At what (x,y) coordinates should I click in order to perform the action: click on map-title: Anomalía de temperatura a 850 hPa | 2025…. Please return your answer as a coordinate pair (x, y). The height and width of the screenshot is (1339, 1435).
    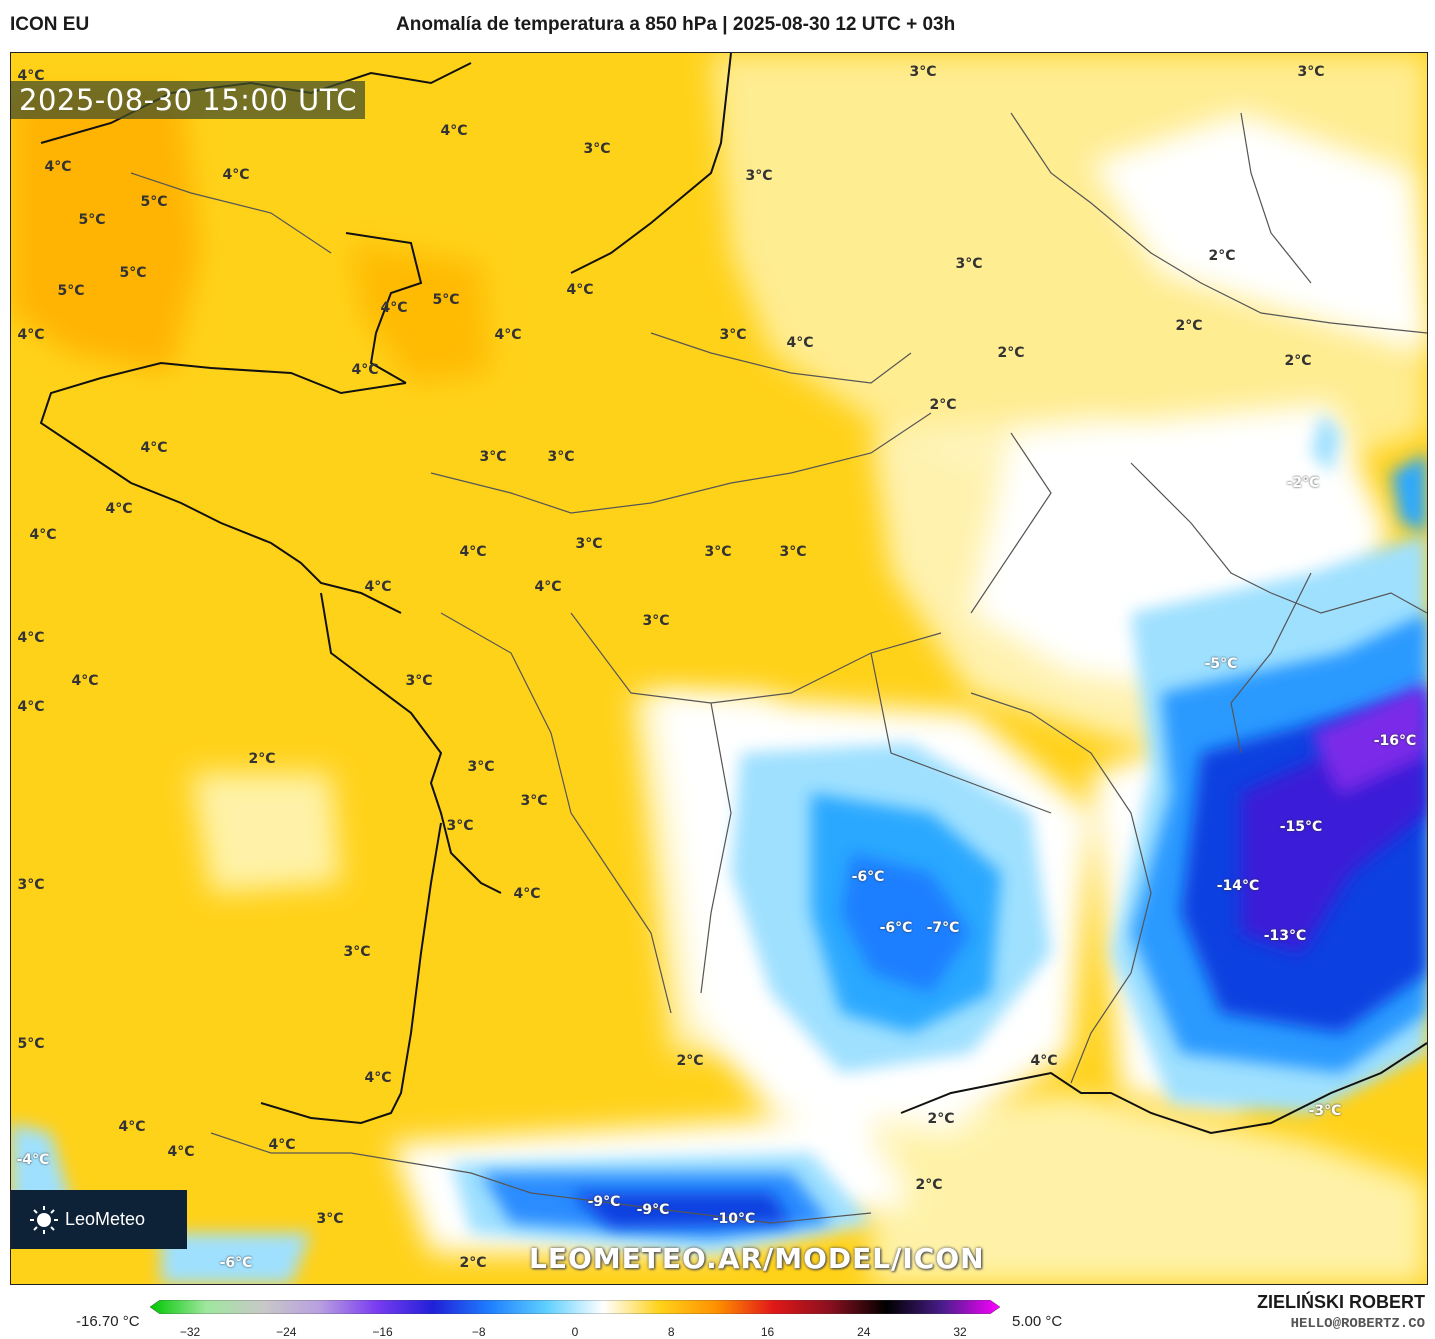
    Looking at the image, I should click on (676, 24).